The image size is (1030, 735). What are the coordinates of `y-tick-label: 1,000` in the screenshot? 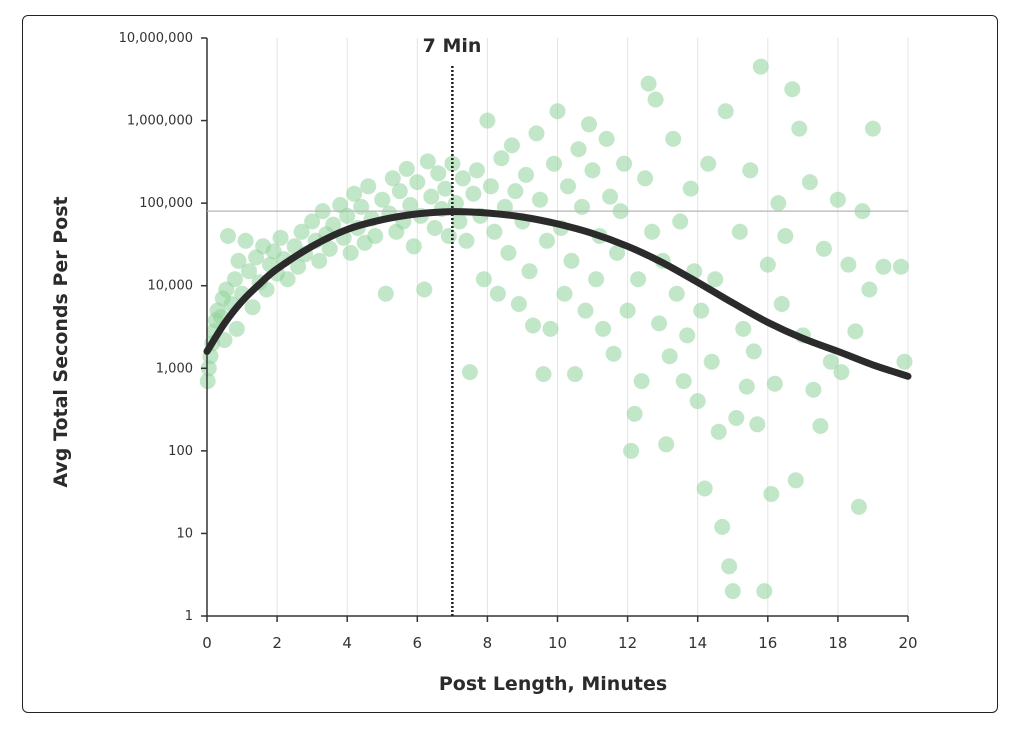 It's located at (174, 368).